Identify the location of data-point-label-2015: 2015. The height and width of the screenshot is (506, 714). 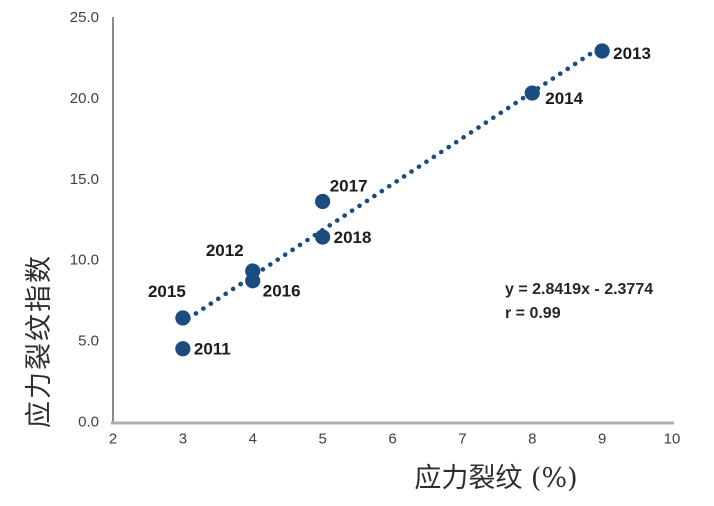
(167, 291).